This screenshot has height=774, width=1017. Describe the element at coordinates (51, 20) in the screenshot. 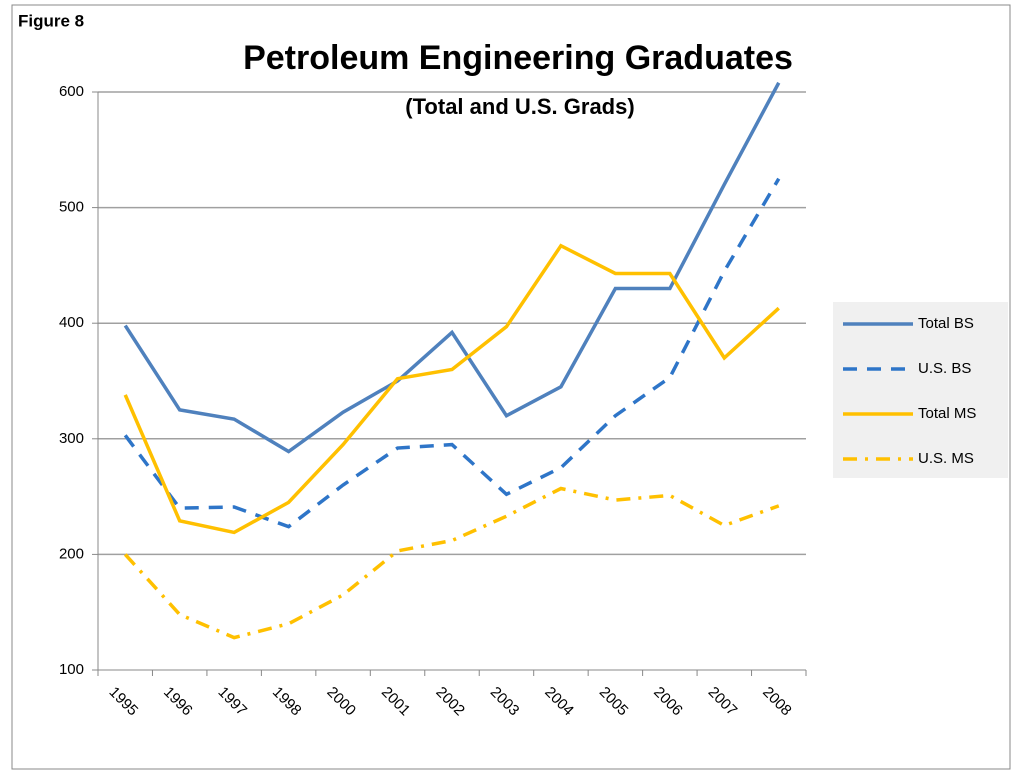

I see `figure-label: Figure 8` at that location.